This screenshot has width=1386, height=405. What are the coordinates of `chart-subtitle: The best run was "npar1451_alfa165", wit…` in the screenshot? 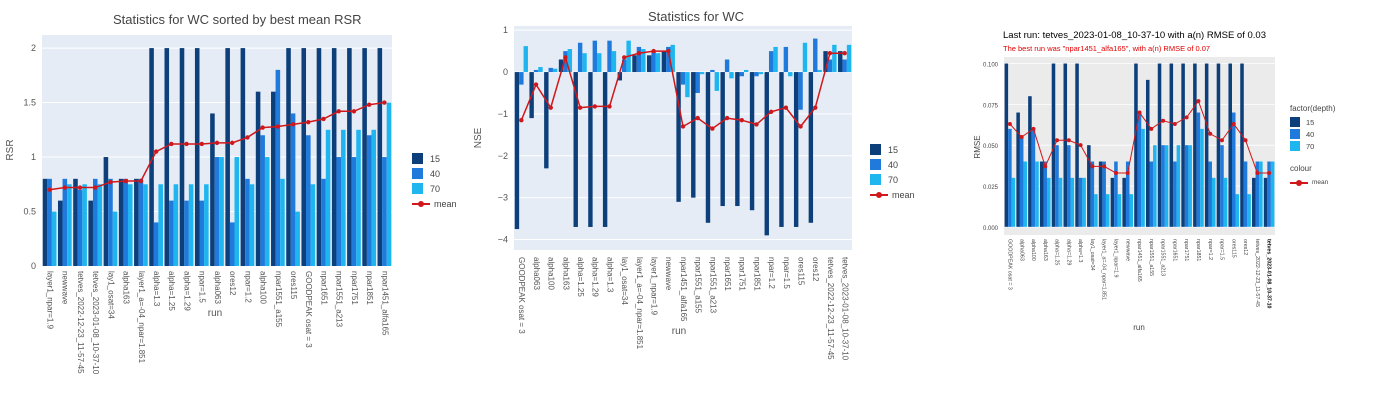 It's located at (1107, 48).